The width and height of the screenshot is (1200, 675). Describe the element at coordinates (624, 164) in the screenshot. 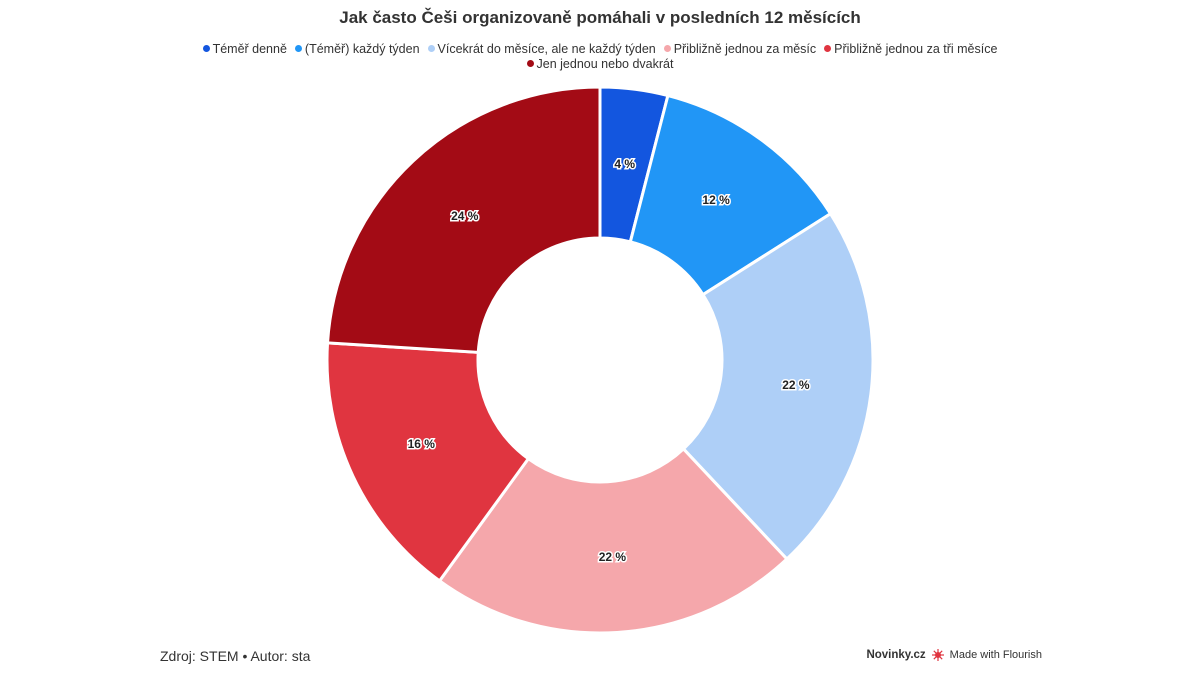

I see `slice-label: 4 %` at that location.